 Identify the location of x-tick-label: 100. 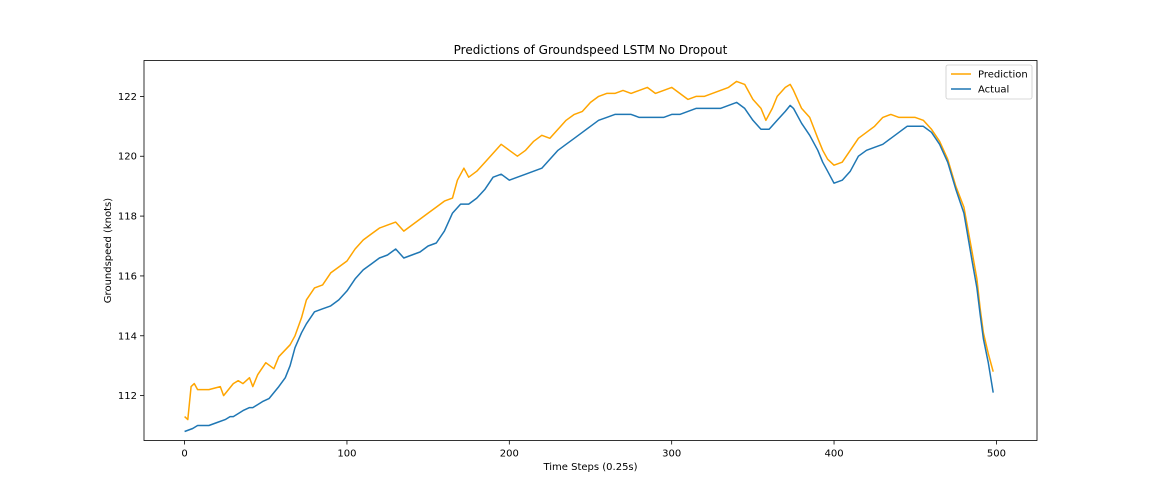
(346, 454).